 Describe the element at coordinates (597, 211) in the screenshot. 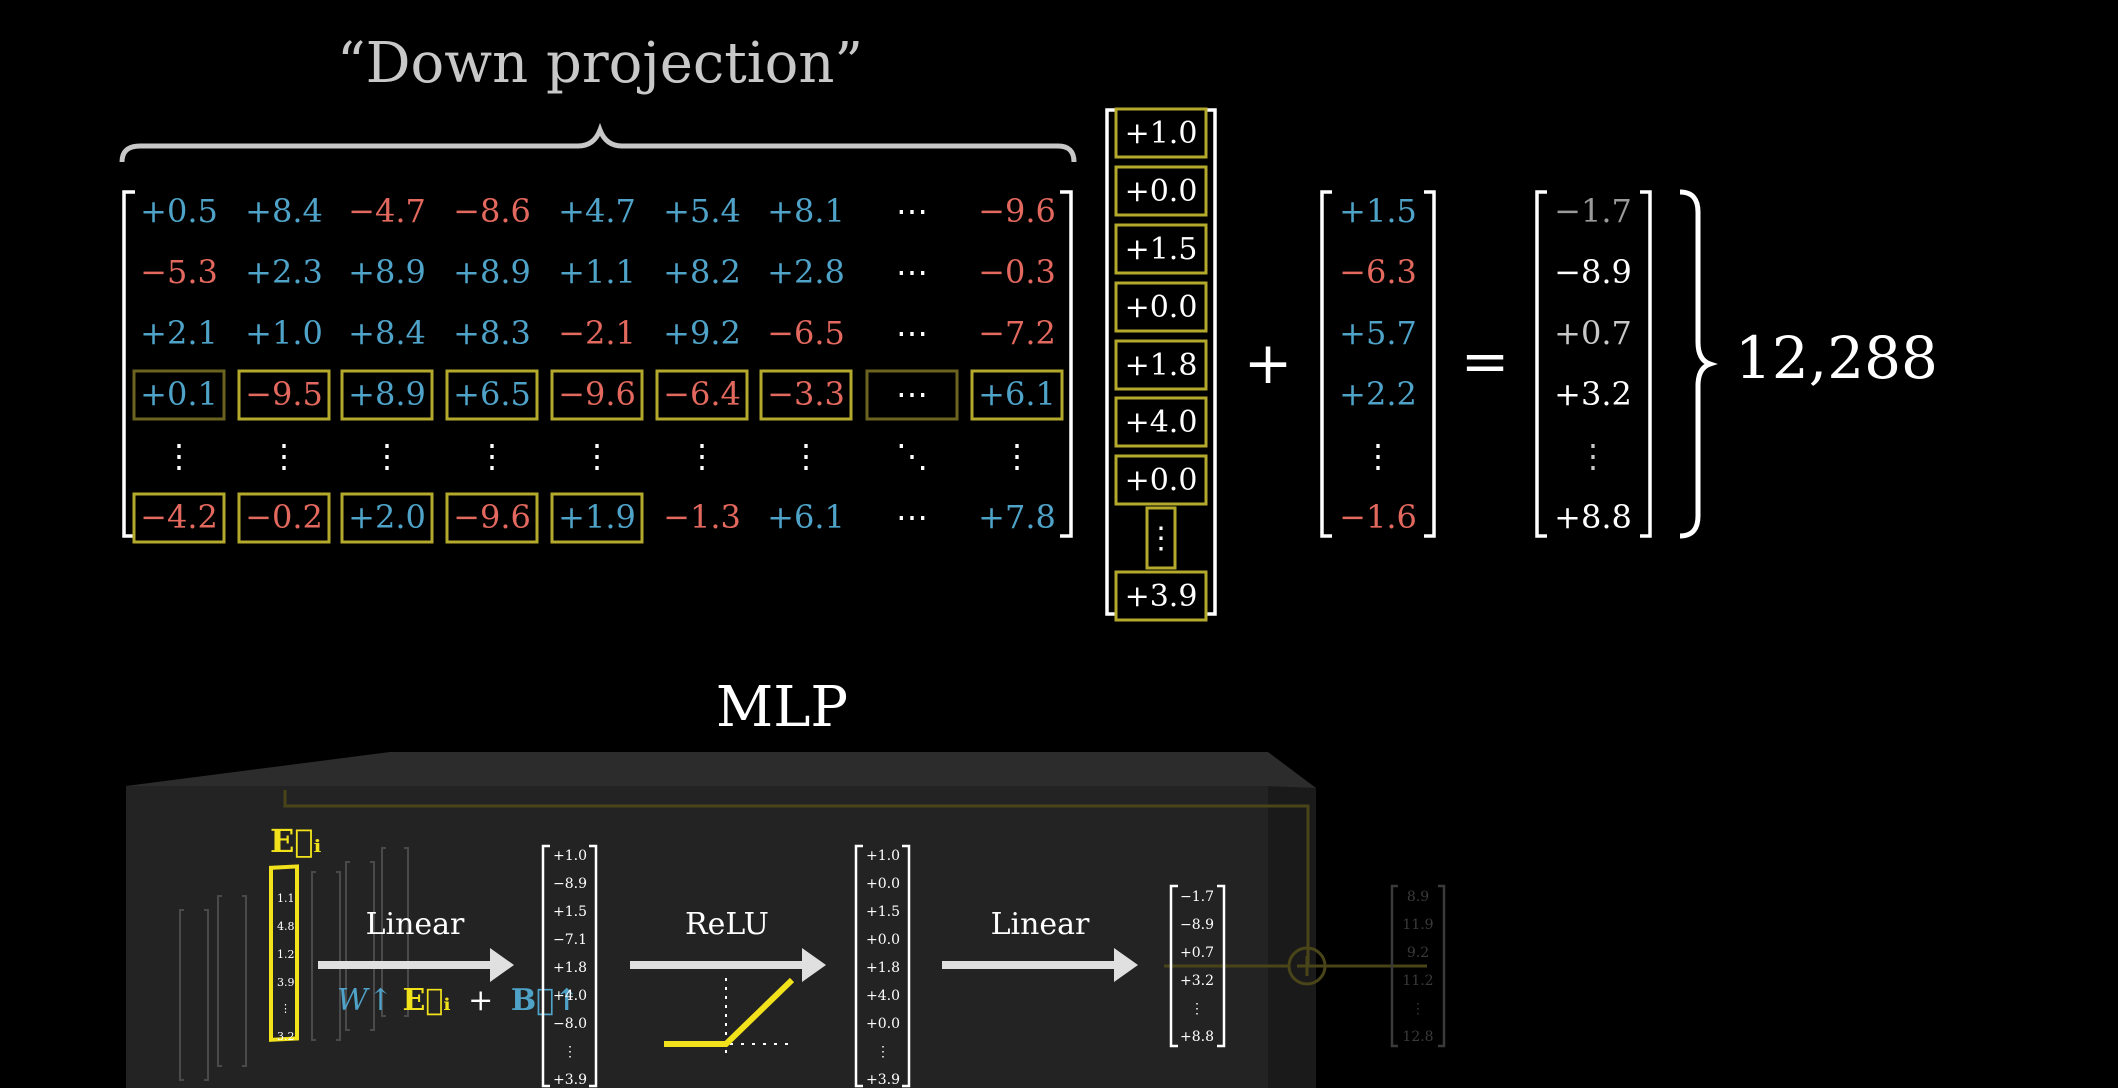

I see `matrix-cell: +4.7` at that location.